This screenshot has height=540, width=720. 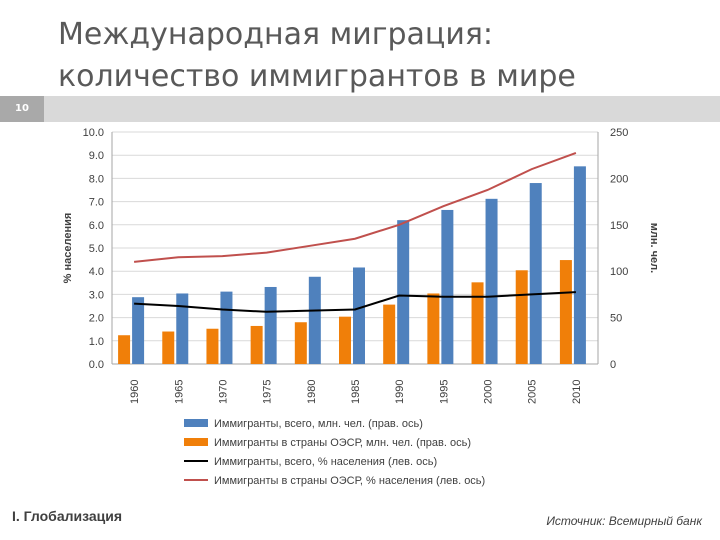 I want to click on footer-source: Источник: Всемирный банк, so click(x=624, y=521).